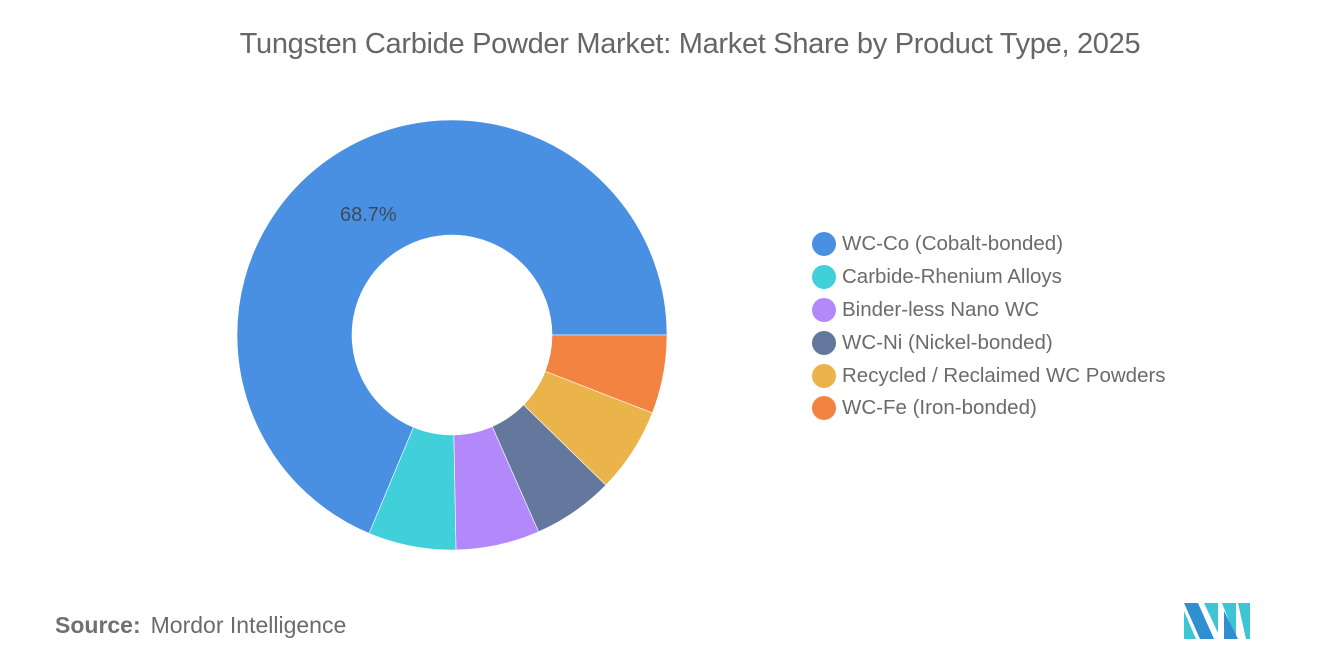  Describe the element at coordinates (1004, 375) in the screenshot. I see `legend-label: Recycled / Reclaimed WC Powders` at that location.